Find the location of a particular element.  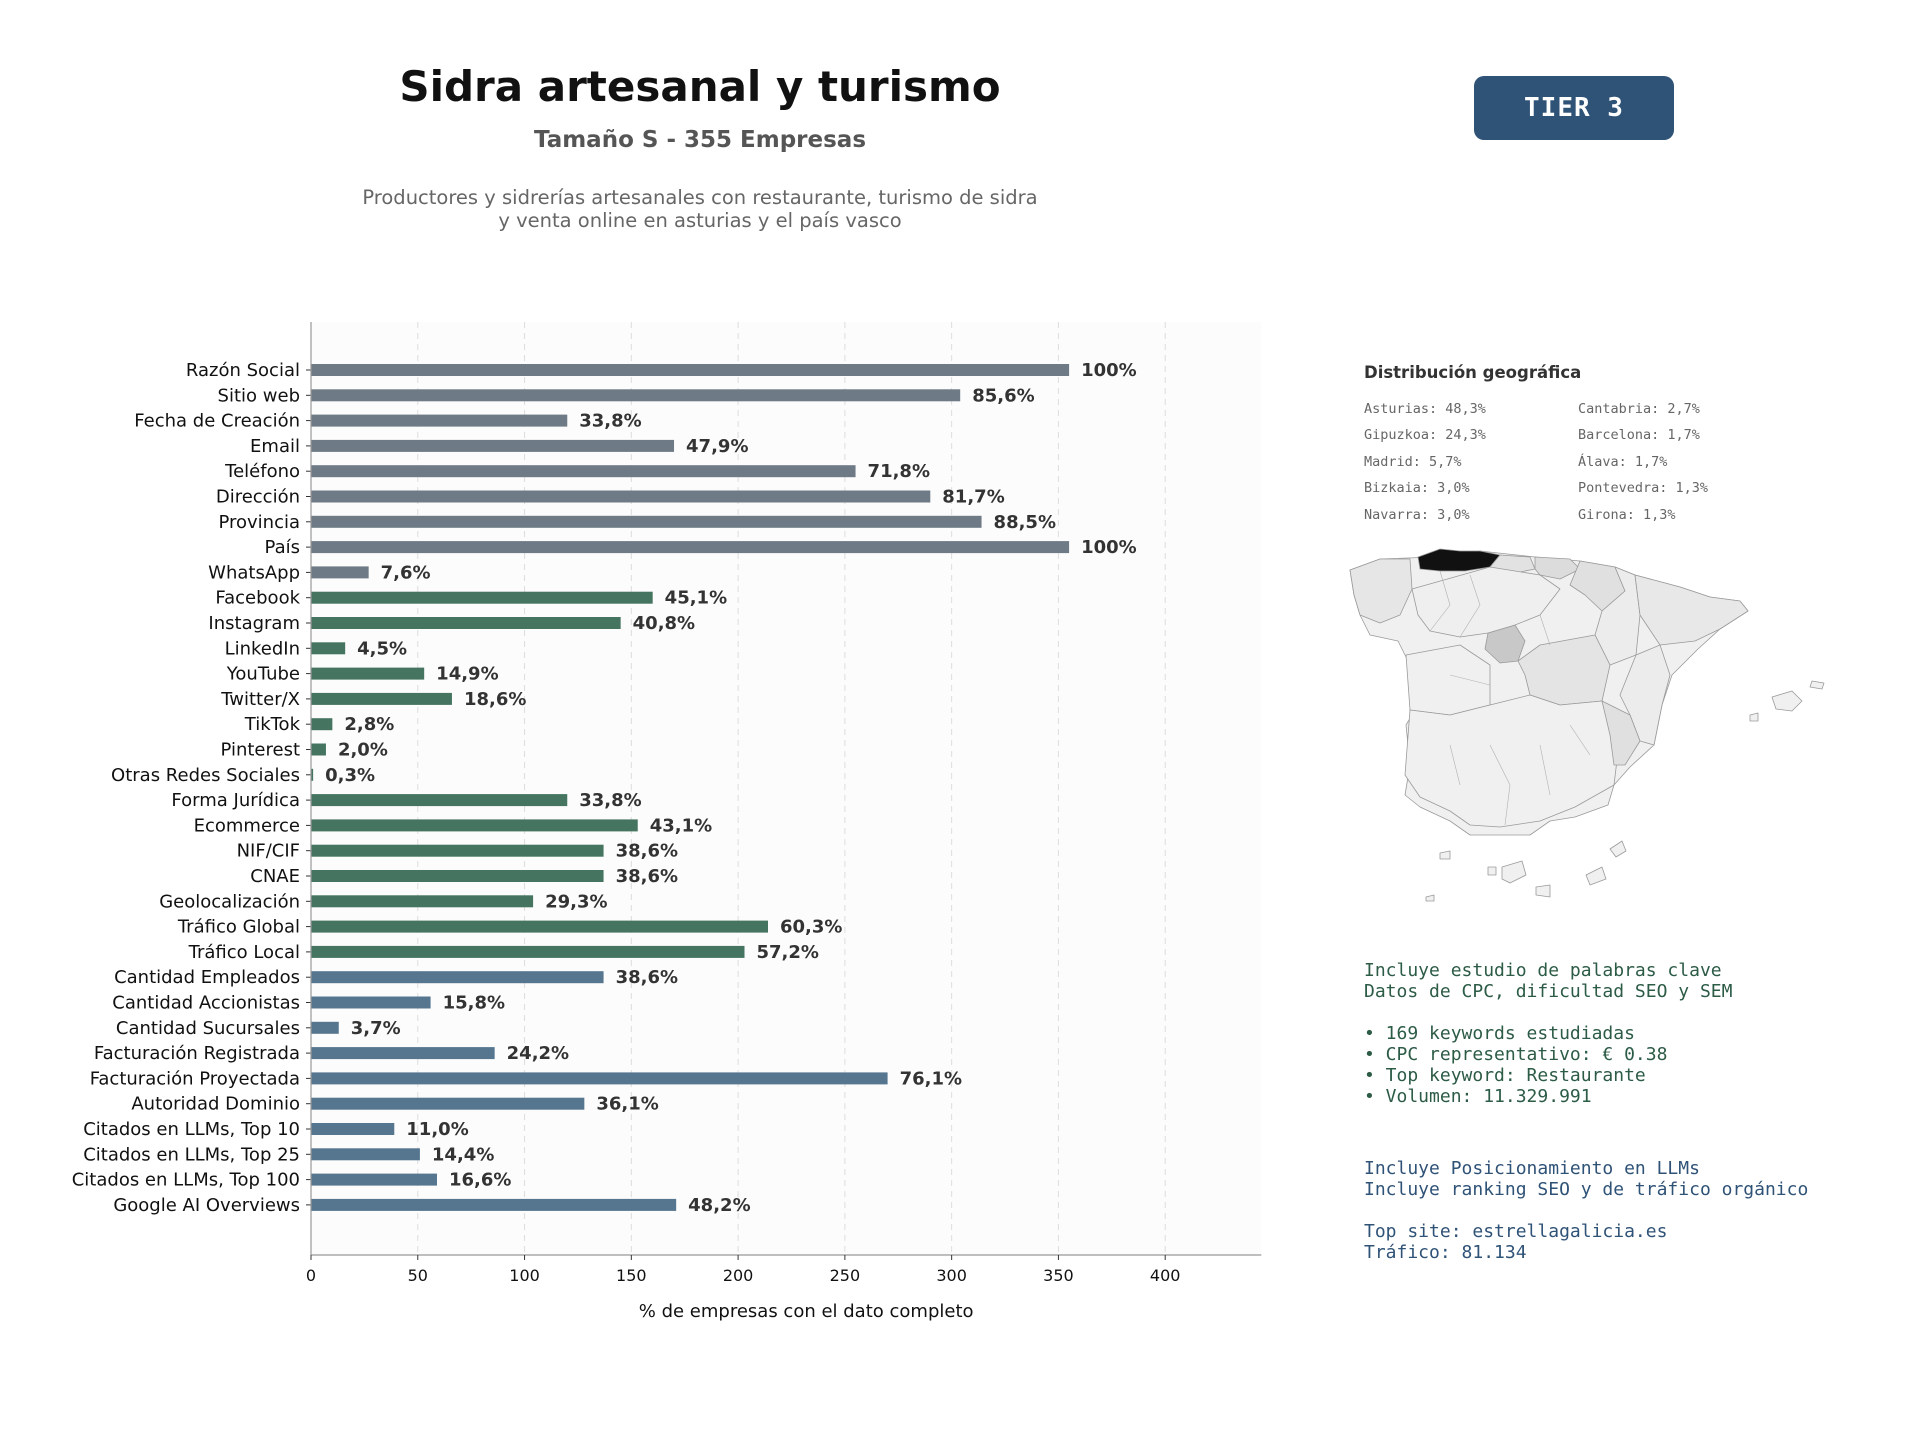

geo-item: Gipuzkoa: 24,3% is located at coordinates (1425, 435).